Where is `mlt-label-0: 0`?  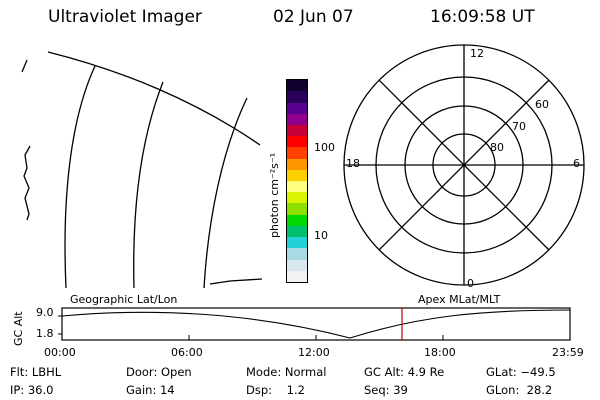
mlt-label-0: 0 is located at coordinates (470, 283).